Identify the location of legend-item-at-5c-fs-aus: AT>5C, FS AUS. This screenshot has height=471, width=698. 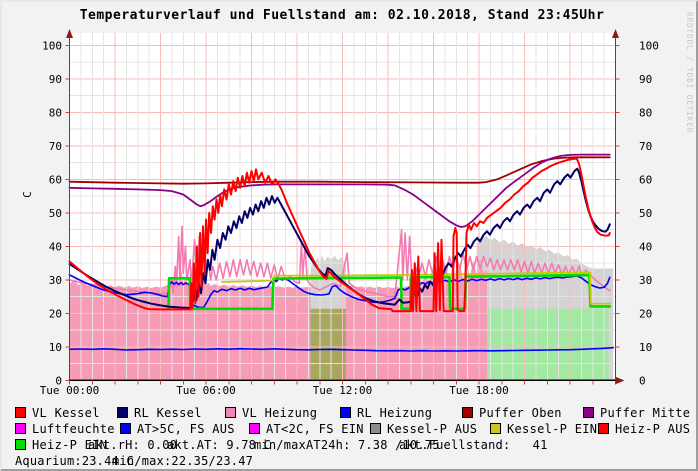
(177, 429).